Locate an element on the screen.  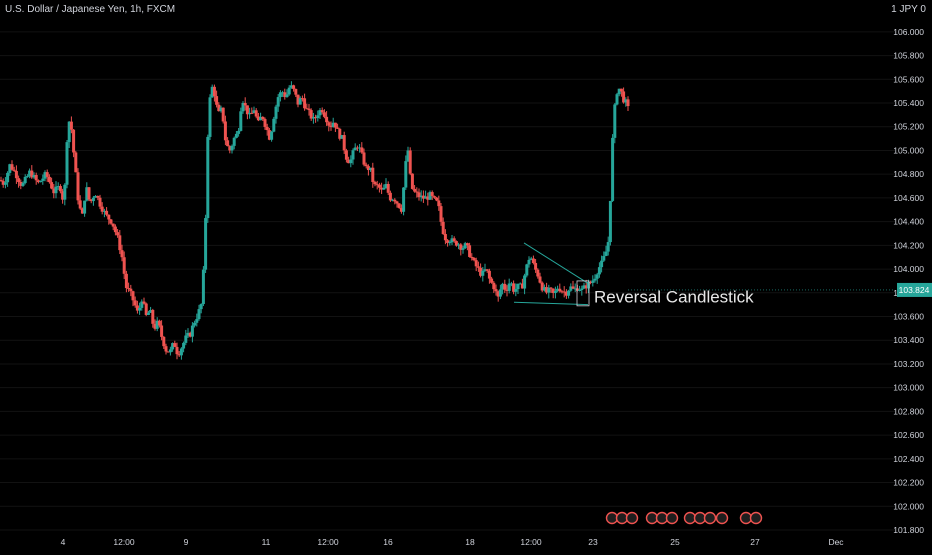
y-tick-label: 103.000 is located at coordinates (908, 388).